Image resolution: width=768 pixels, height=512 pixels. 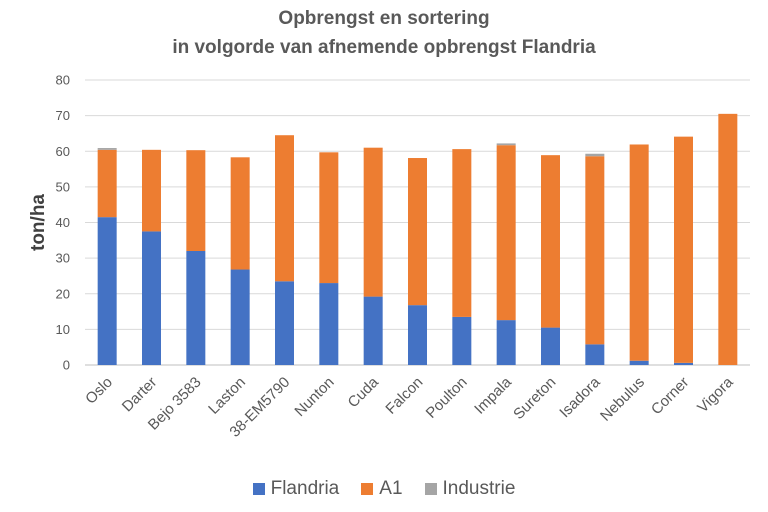 I want to click on x-tick-label: Nebulus, so click(x=622, y=399).